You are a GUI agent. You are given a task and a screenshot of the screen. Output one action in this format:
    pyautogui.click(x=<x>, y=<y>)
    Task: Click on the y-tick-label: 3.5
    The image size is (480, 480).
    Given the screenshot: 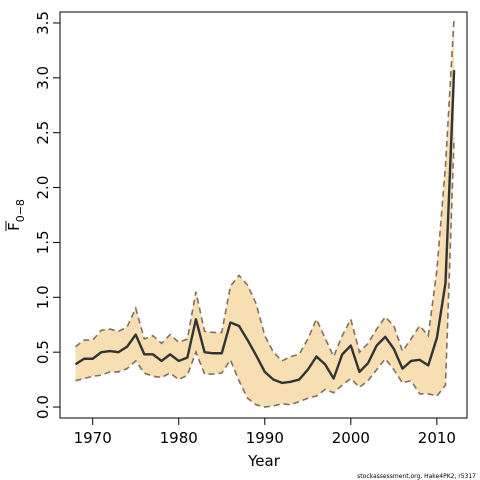 What is the action you would take?
    pyautogui.click(x=43, y=23)
    